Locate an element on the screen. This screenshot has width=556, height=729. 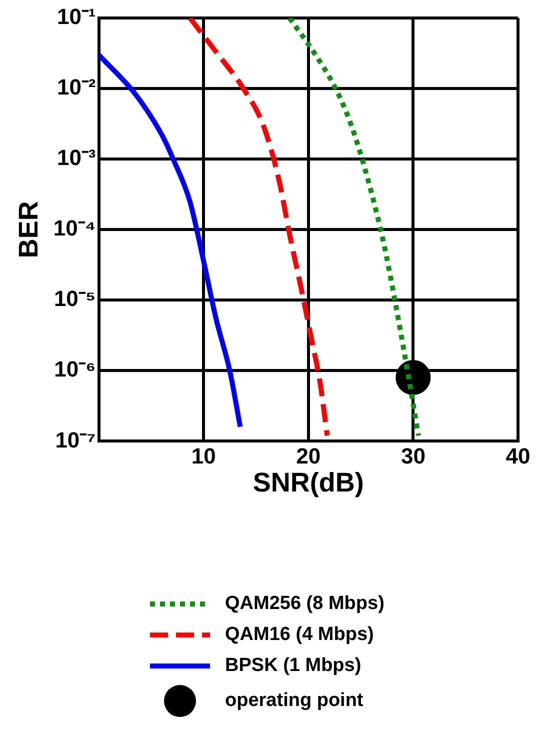
x-tick-label: 20 is located at coordinates (308, 455).